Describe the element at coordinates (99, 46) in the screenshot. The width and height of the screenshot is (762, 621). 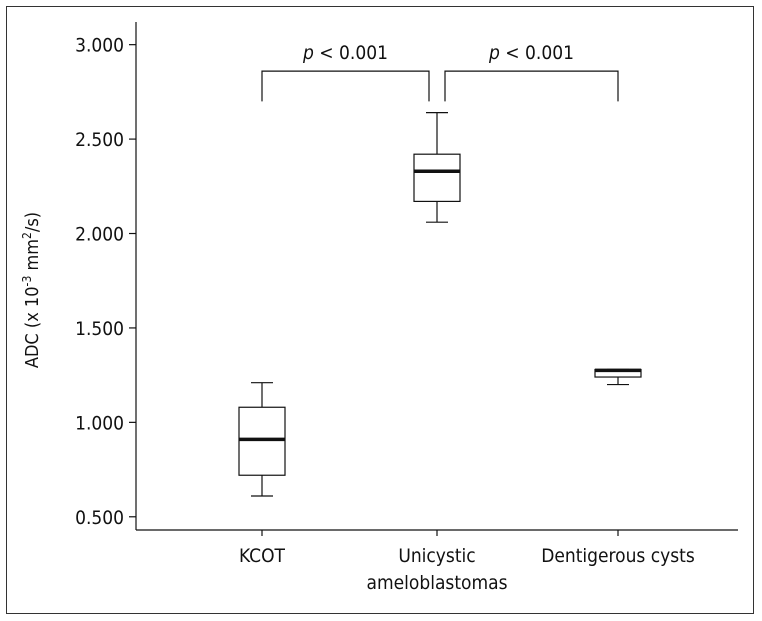
I see `y-tick-label: 3.000` at that location.